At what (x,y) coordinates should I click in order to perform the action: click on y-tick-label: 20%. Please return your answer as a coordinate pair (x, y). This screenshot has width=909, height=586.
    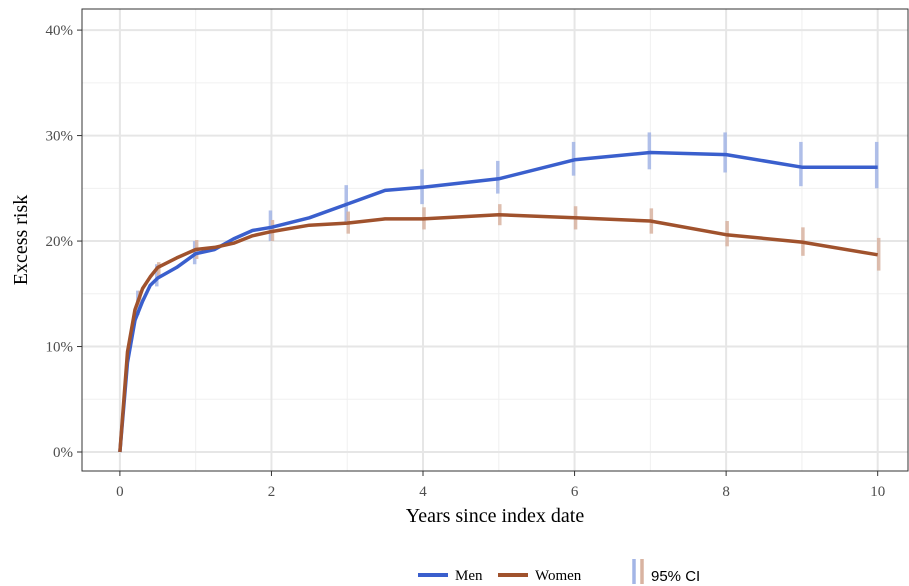
    Looking at the image, I should click on (60, 242).